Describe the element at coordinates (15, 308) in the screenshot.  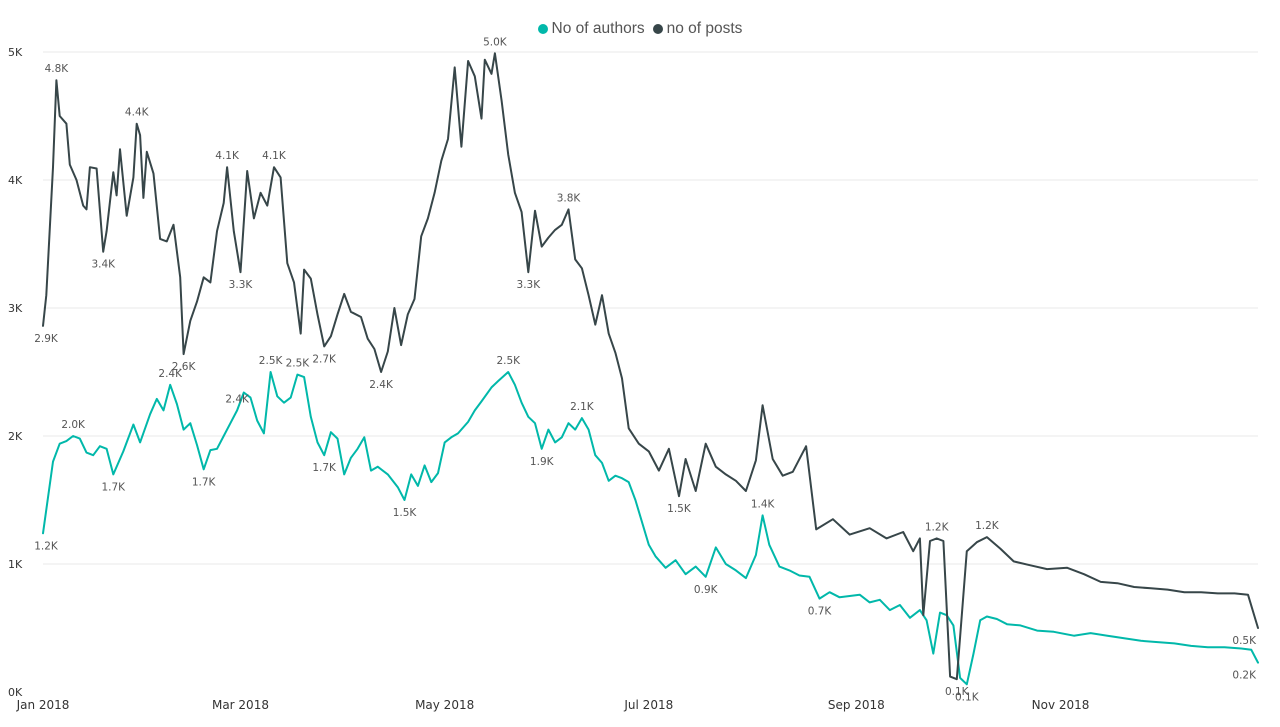
I see `y-tick-label: 3K` at that location.